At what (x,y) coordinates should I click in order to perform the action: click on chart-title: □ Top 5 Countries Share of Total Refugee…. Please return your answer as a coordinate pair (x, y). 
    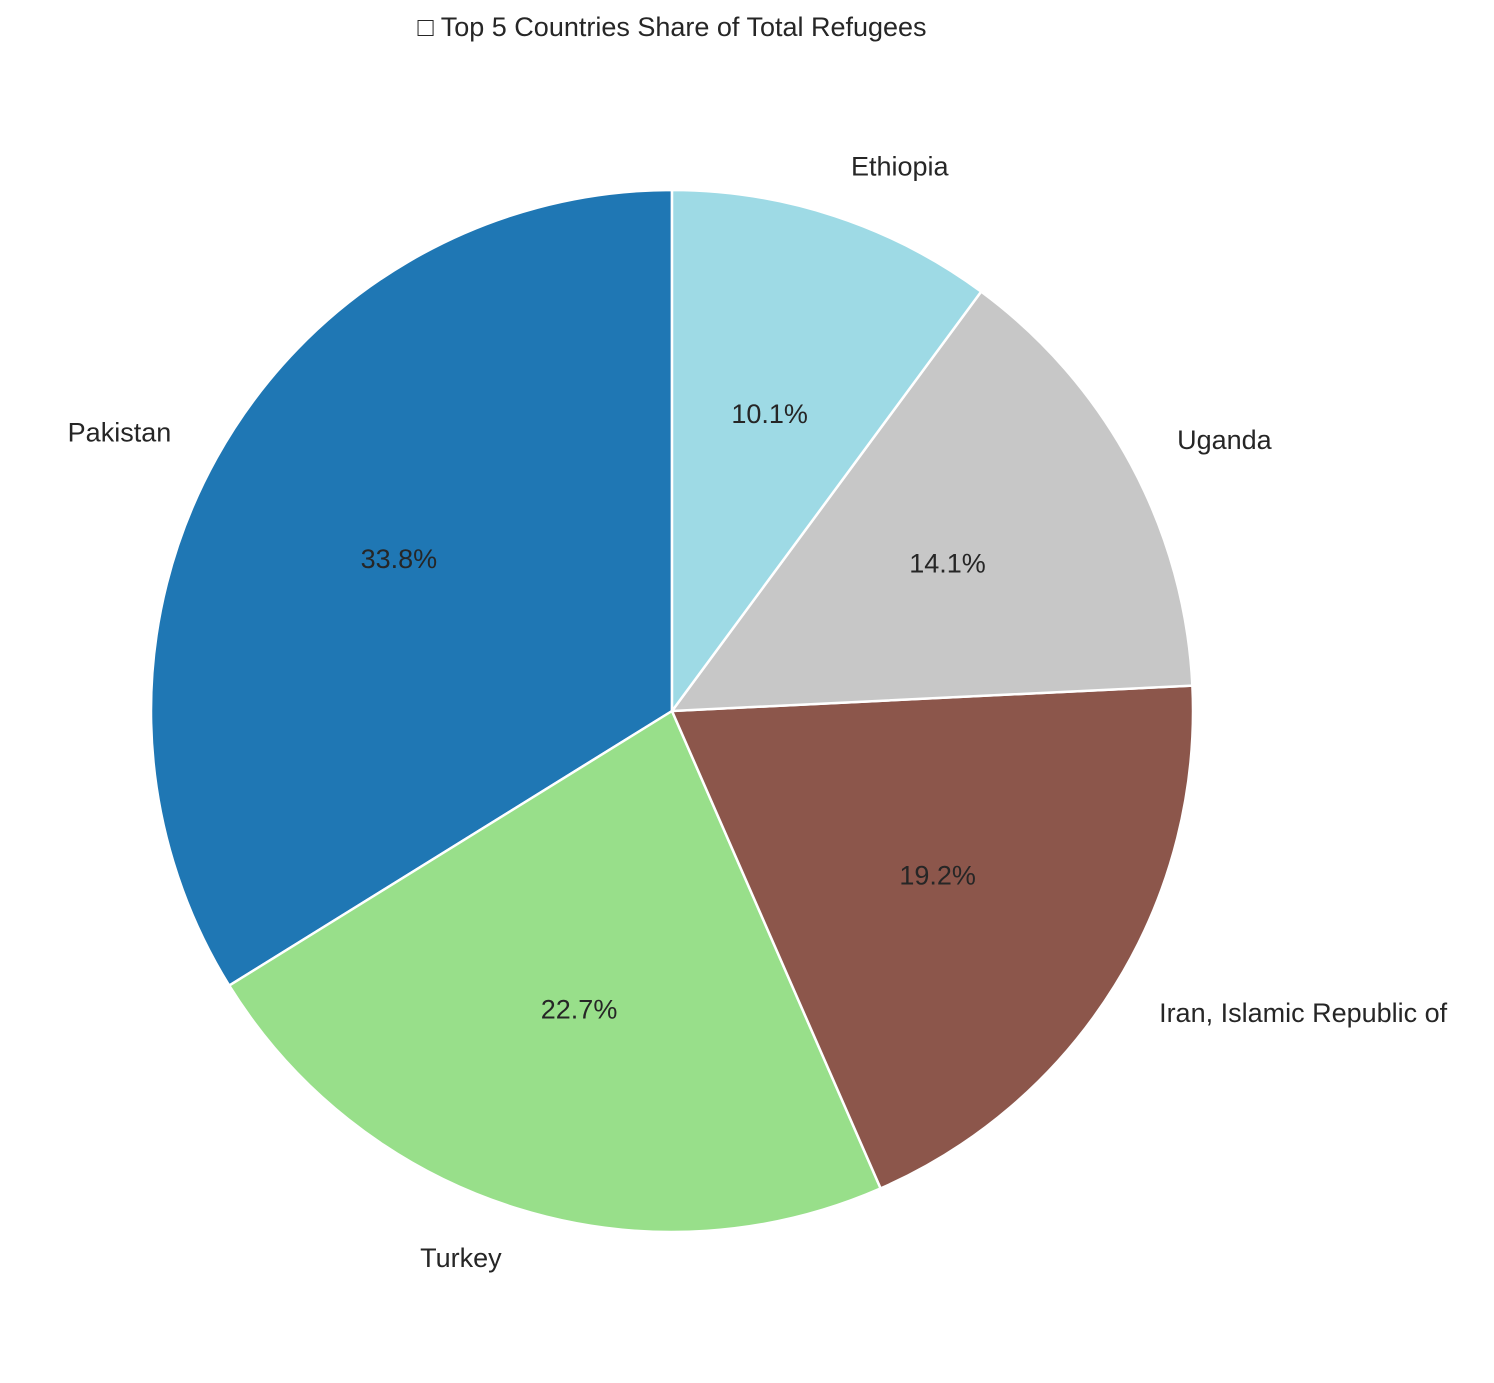
    Looking at the image, I should click on (672, 27).